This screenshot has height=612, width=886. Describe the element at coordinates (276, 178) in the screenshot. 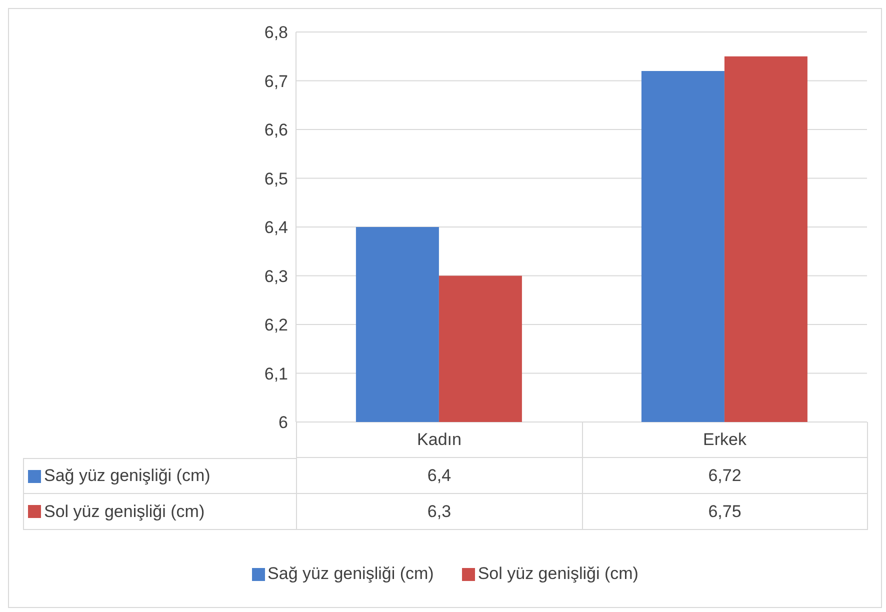

I see `y-tick-label: 6,5` at that location.